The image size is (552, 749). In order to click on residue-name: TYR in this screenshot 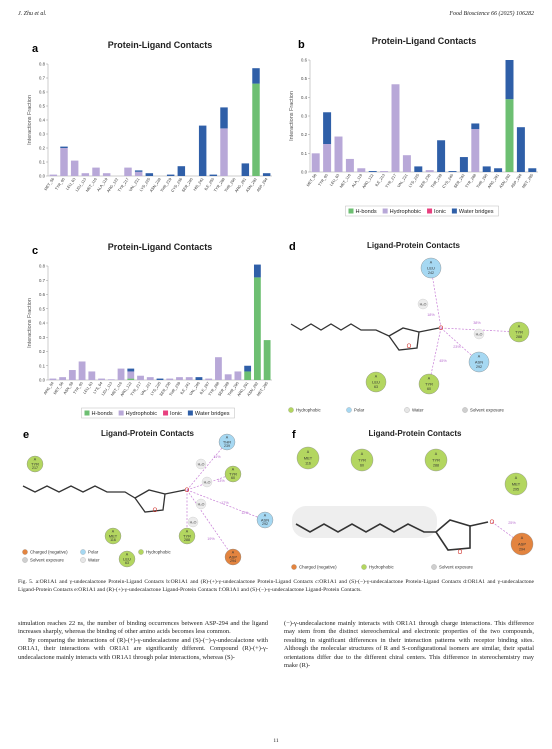, I will do `click(362, 459)`.